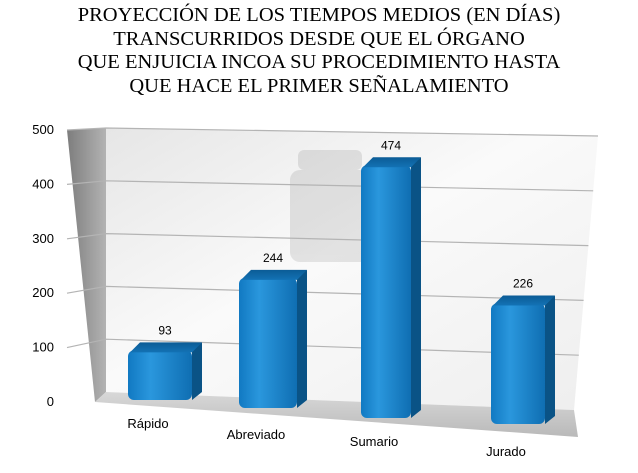 This screenshot has width=638, height=473. What do you see at coordinates (50, 401) in the screenshot?
I see `y-tick-label: 0` at bounding box center [50, 401].